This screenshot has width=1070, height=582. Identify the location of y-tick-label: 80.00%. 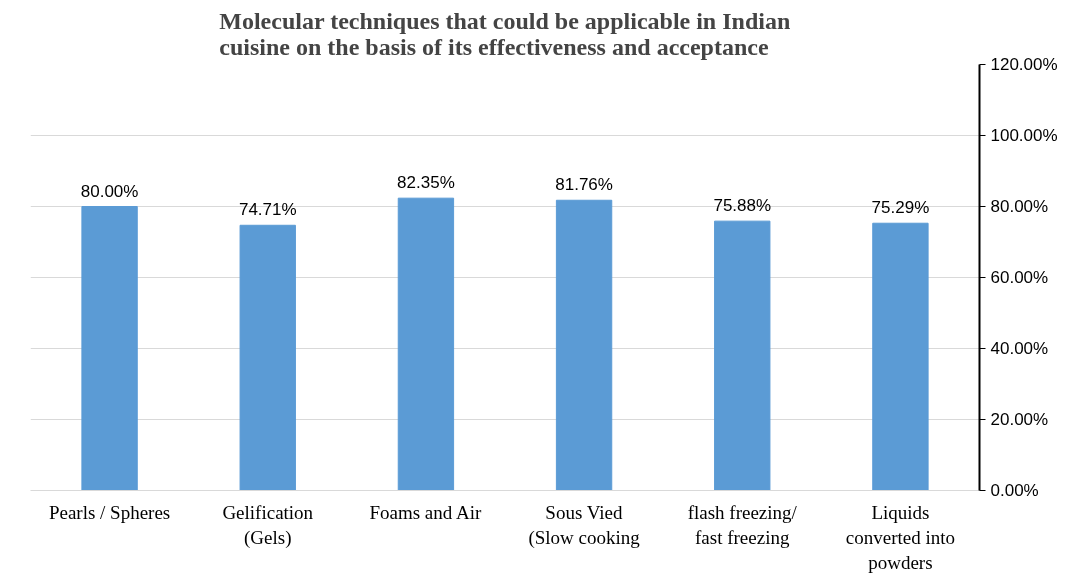
(1019, 206).